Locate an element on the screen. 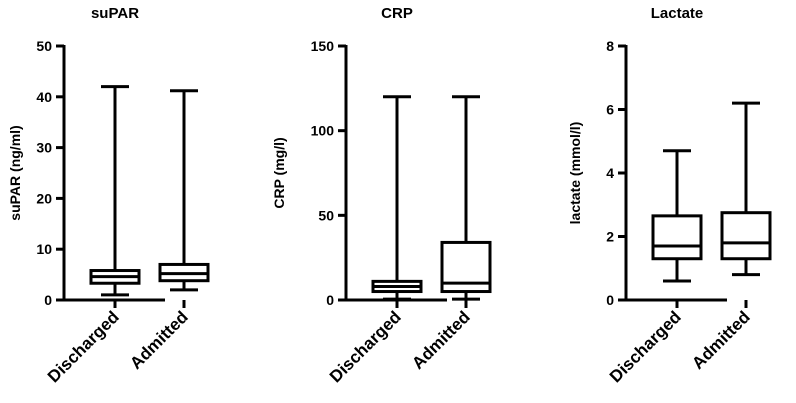 The width and height of the screenshot is (796, 403). chart-title: suPAR is located at coordinates (115, 13).